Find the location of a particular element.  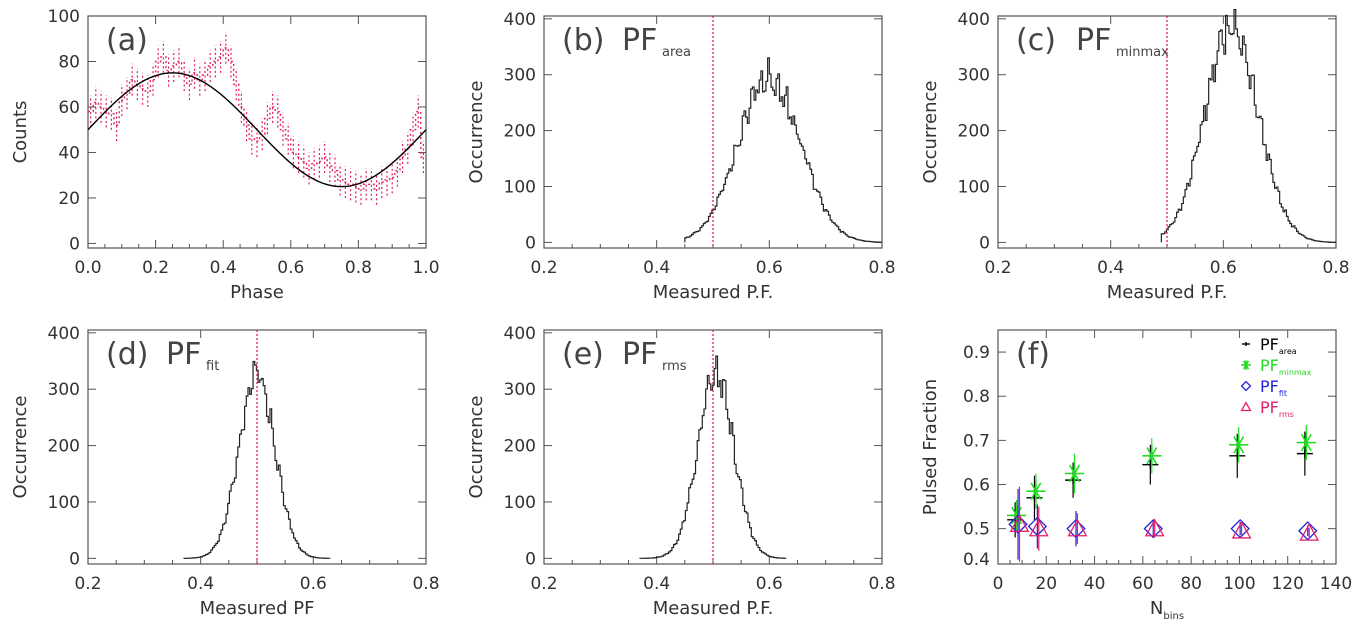

panel-label: (d) is located at coordinates (127, 354).